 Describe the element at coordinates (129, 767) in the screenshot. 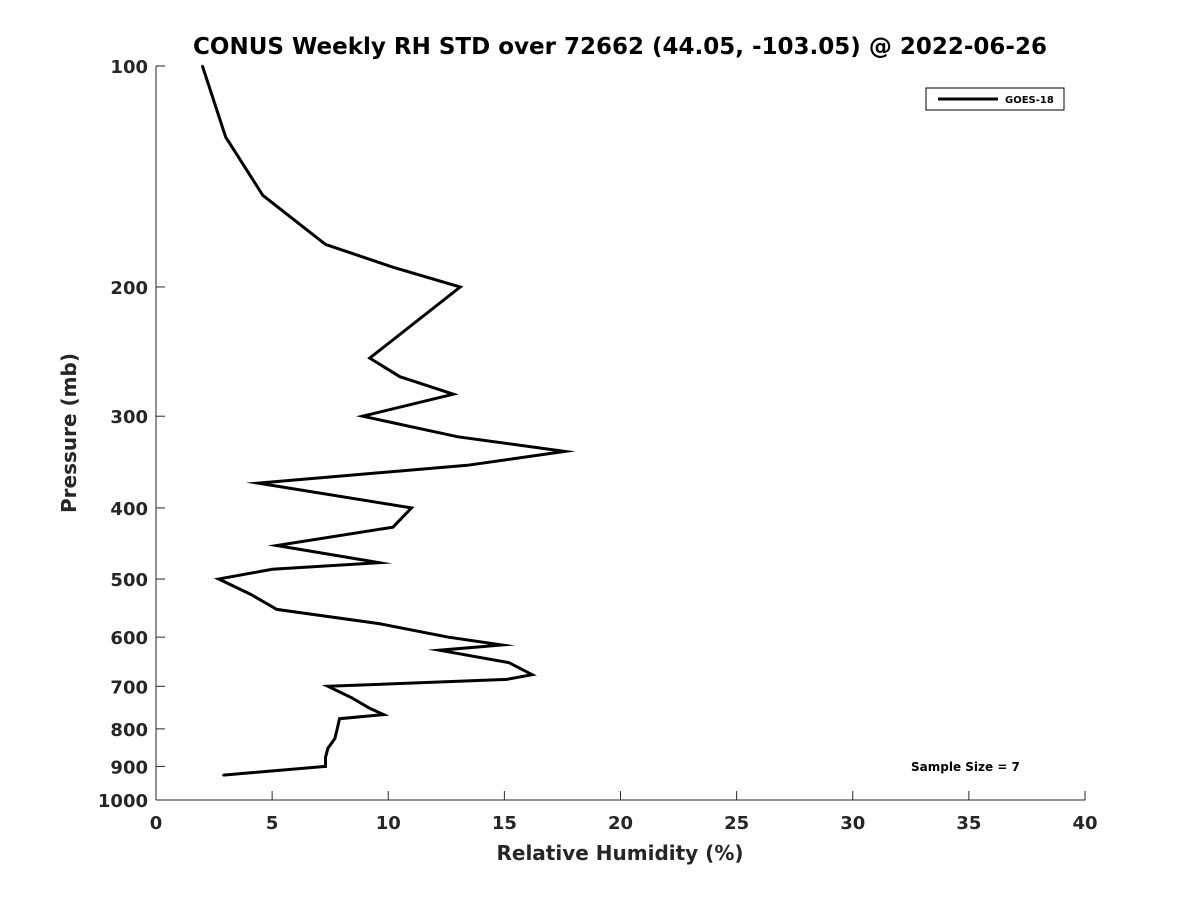

I see `y-tick-label: 900` at that location.